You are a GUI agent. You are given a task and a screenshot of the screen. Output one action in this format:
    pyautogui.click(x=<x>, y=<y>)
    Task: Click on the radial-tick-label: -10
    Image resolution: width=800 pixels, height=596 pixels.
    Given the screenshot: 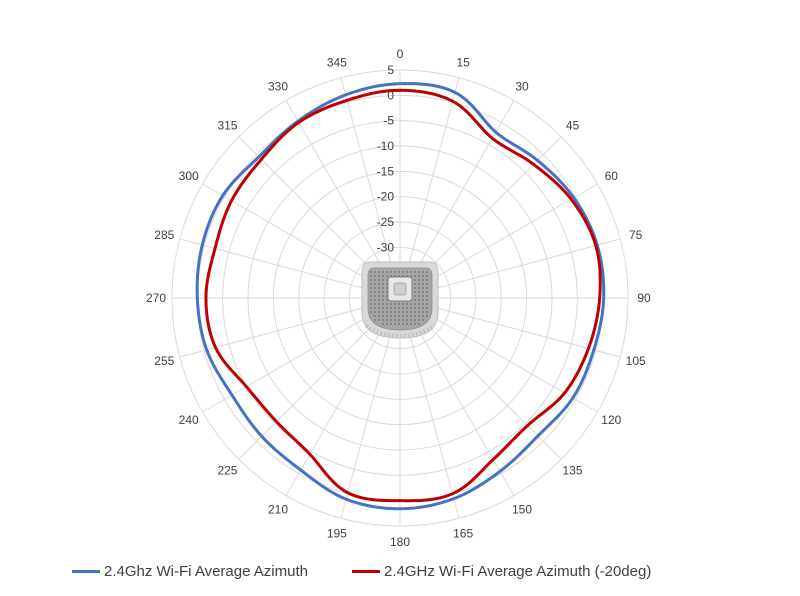 What is the action you would take?
    pyautogui.click(x=386, y=146)
    